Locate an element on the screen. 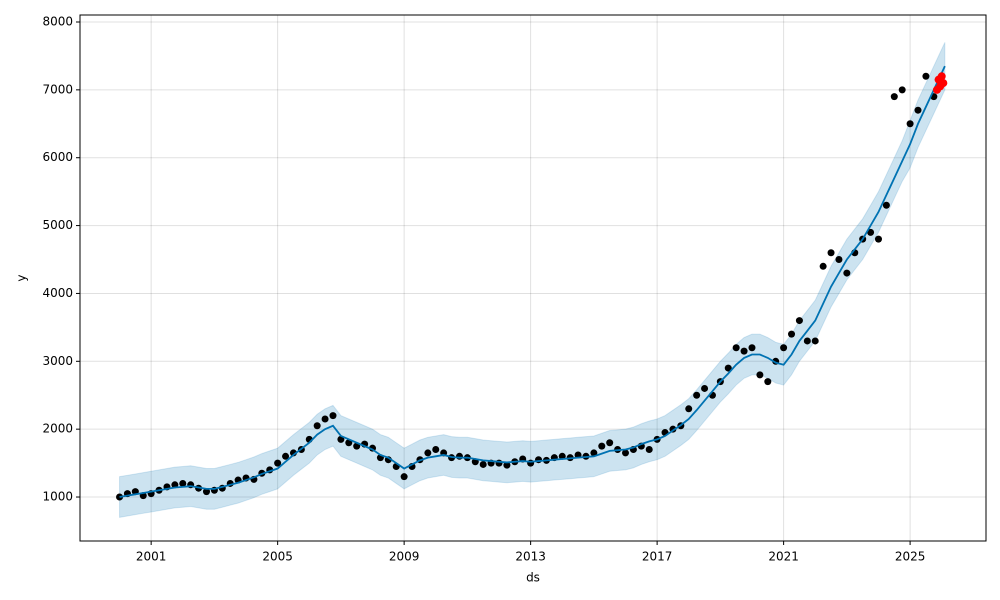 Image resolution: width=1000 pixels, height=600 pixels. y-tick-label: 5000 is located at coordinates (57, 225).